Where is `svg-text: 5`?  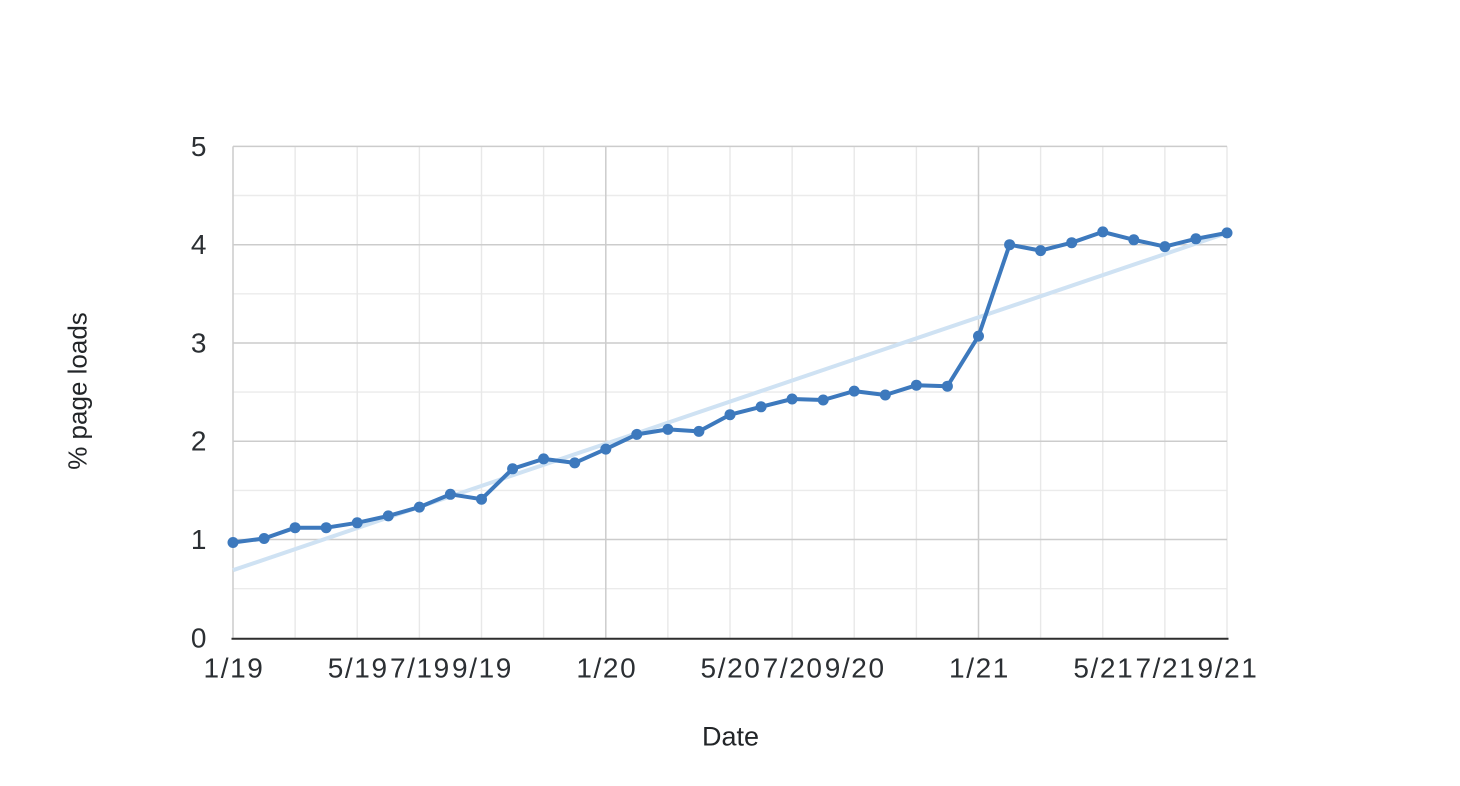
svg-text: 5 is located at coordinates (199, 146).